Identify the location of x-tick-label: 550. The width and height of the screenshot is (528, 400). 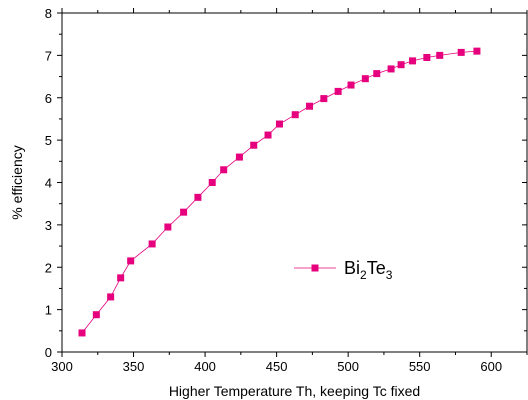
(420, 366).